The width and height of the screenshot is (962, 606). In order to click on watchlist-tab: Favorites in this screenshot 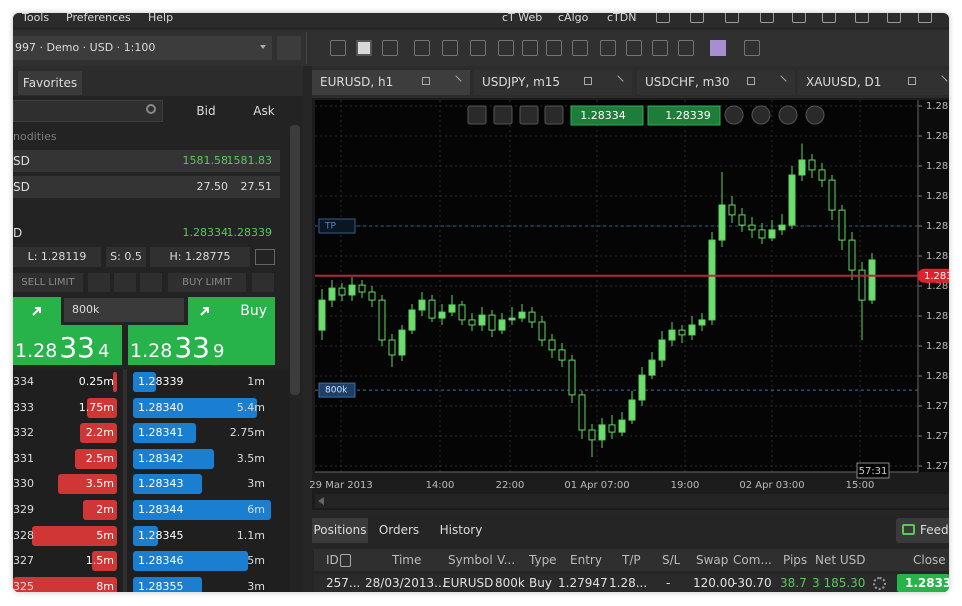, I will do `click(50, 83)`.